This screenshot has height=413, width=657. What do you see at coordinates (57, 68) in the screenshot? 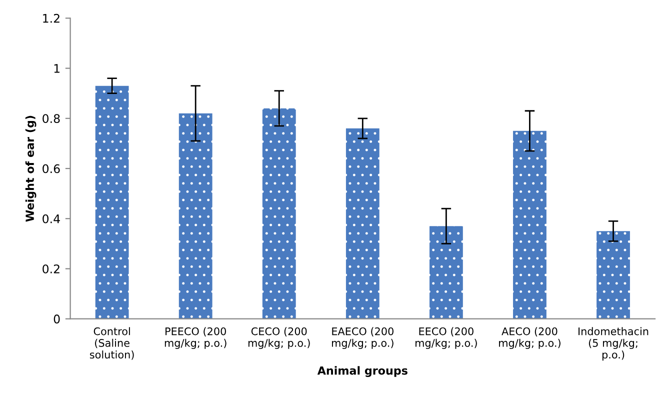
I see `y-tick-label: 1` at bounding box center [57, 68].